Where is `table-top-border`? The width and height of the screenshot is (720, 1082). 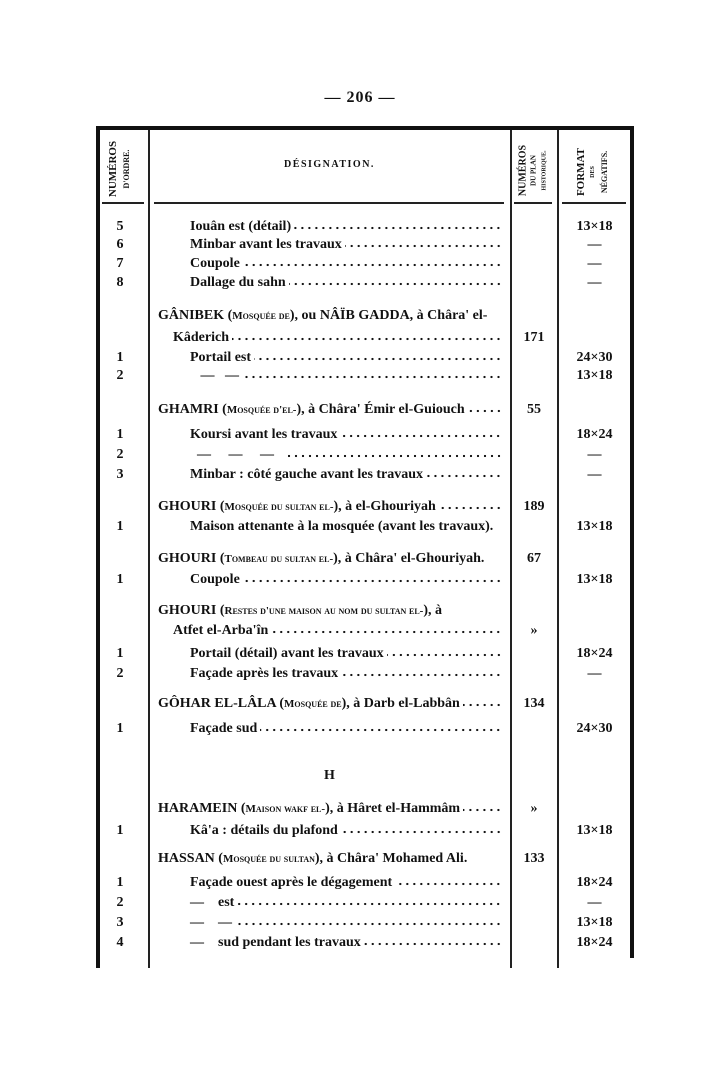
table-top-border is located at coordinates (365, 128).